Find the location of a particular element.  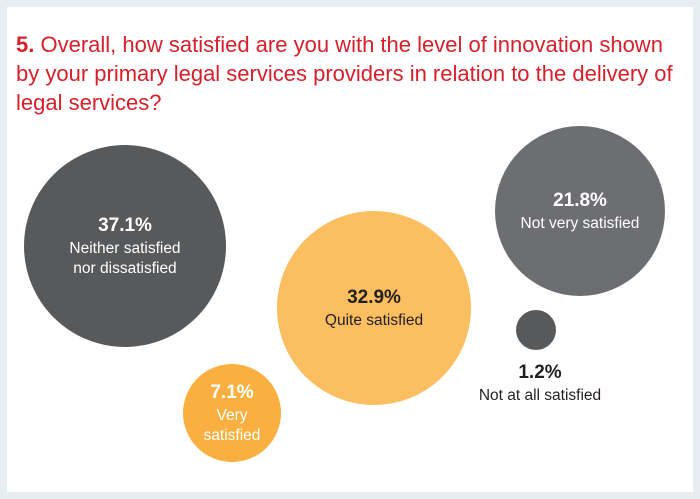

bubble-neither-satisfied-nor-dissatisfied is located at coordinates (125, 246).